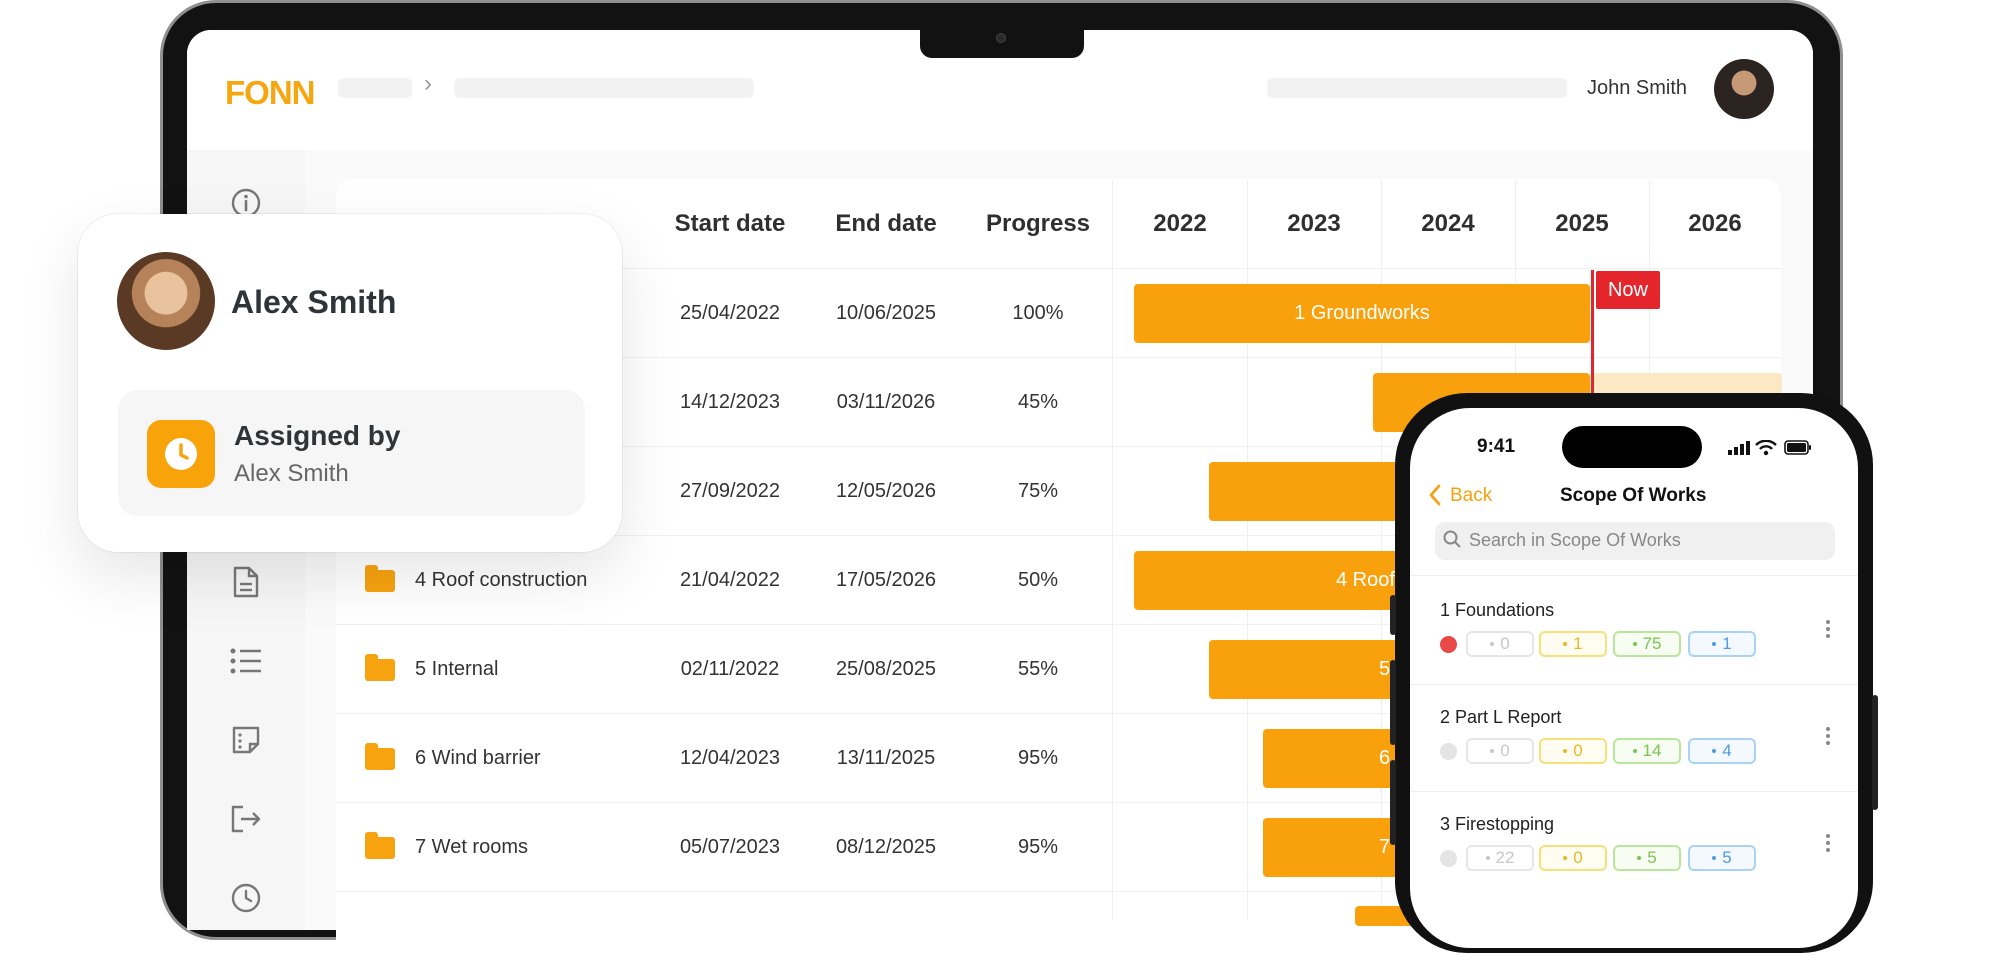  I want to click on dynamic-island, so click(1632, 447).